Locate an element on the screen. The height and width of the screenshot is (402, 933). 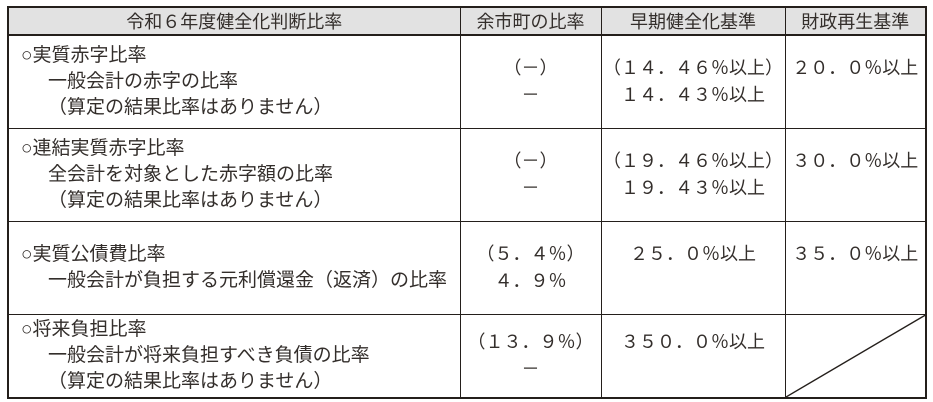
value-line: ２０．０％以上 is located at coordinates (855, 67).